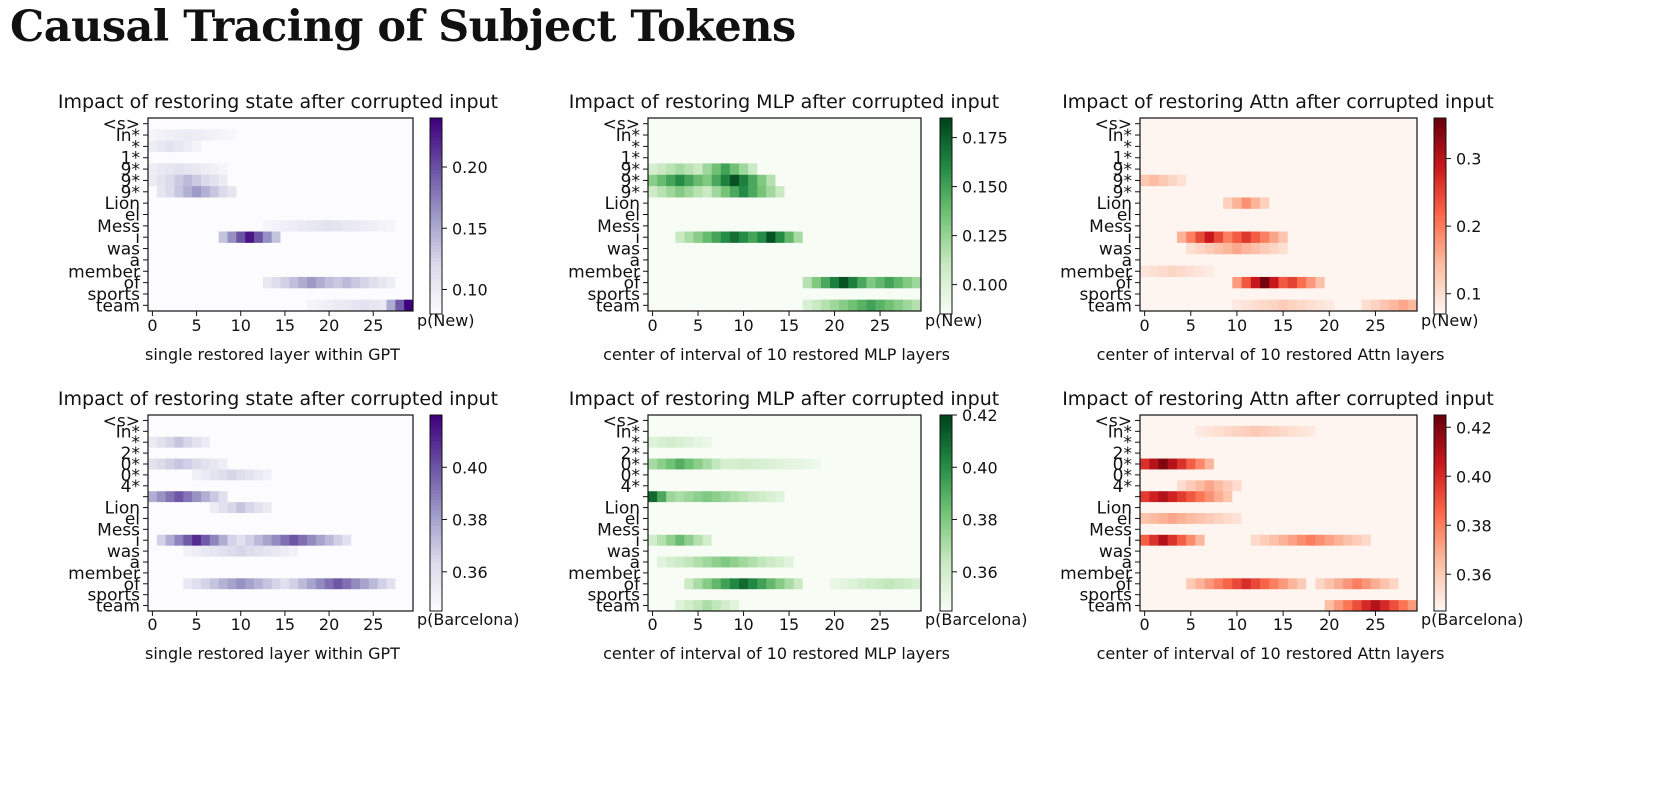 Image resolution: width=1661 pixels, height=787 pixels. Describe the element at coordinates (630, 454) in the screenshot. I see `token-label: 2*` at that location.